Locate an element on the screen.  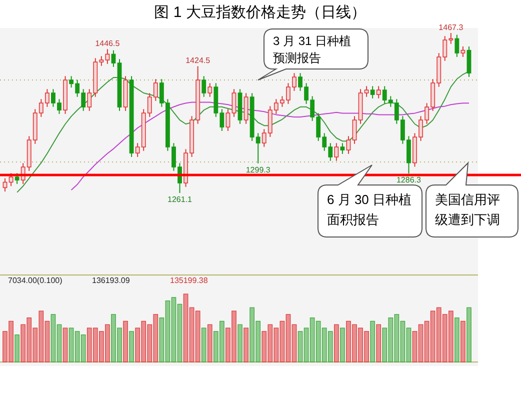
annotation: 美国信用评级遭到下调 is located at coordinates (467, 209).